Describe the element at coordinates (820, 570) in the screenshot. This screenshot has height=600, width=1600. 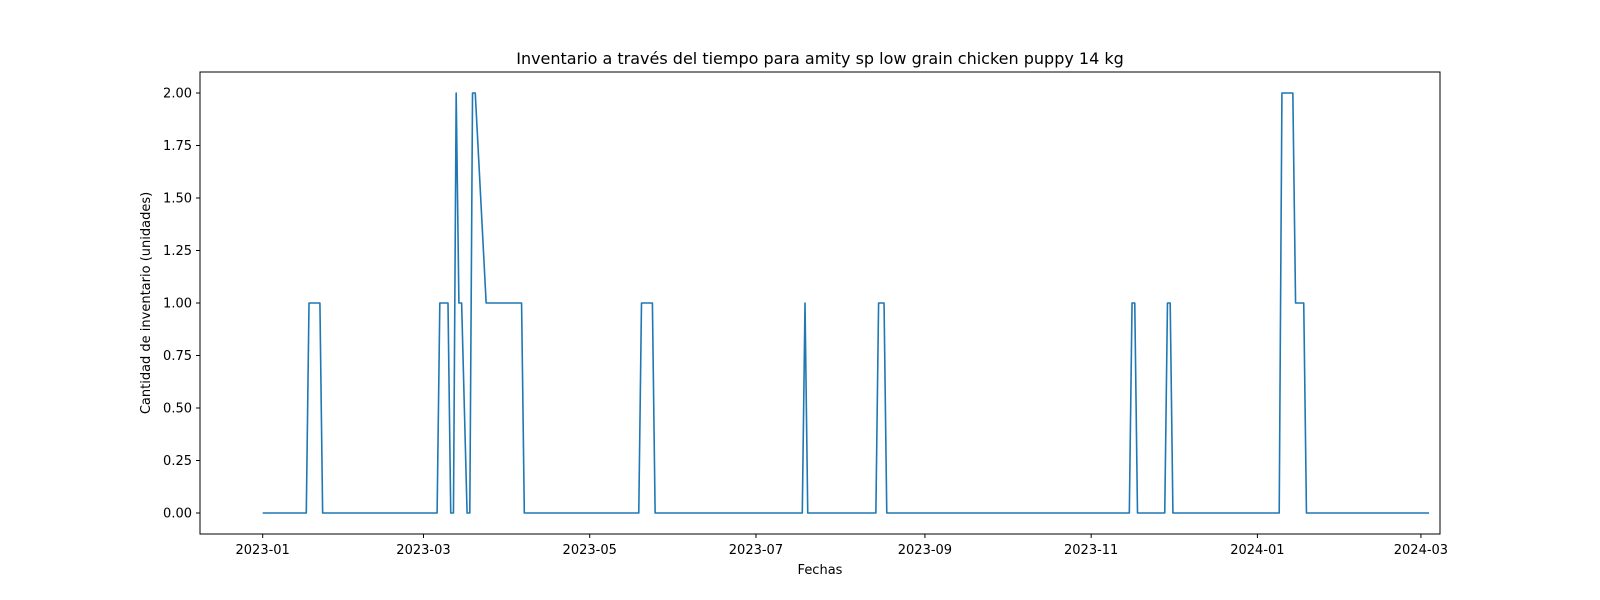
I see `x-axis-label: Fechas` at that location.